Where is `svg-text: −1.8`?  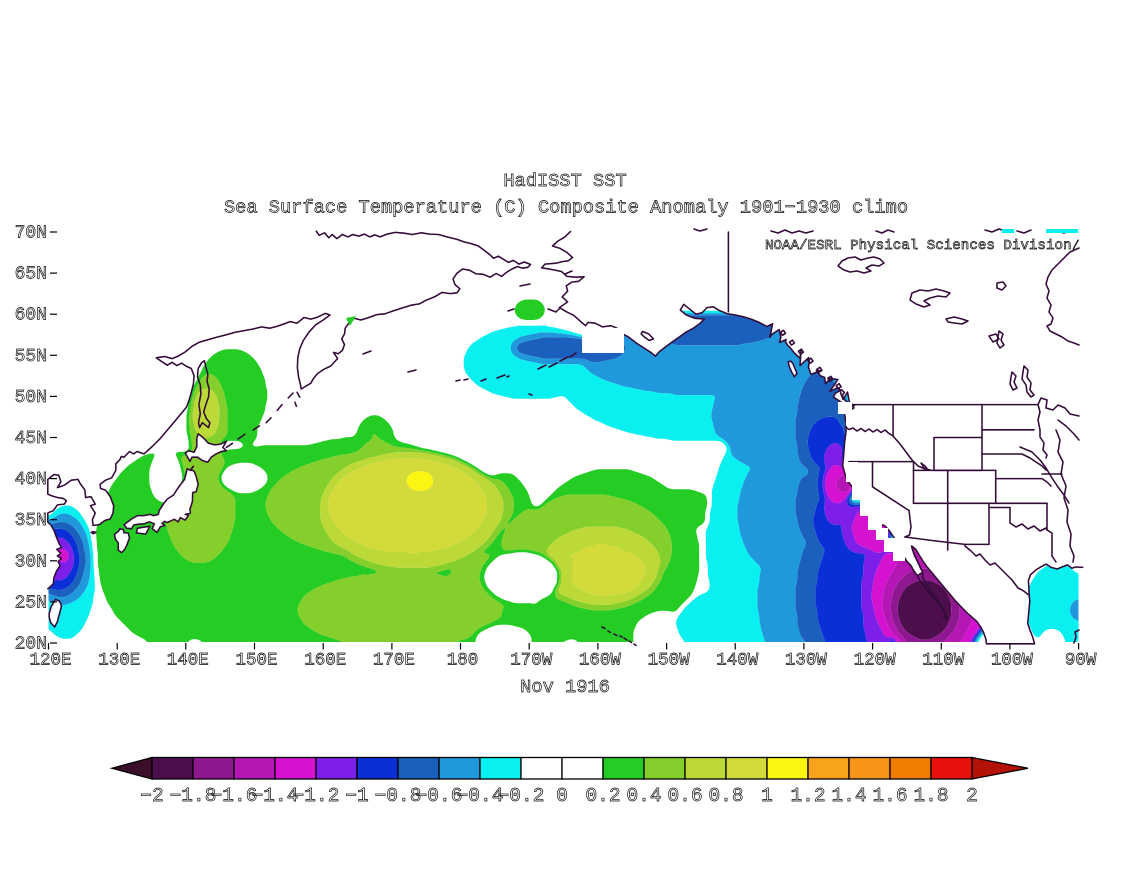 svg-text: −1.8 is located at coordinates (193, 796).